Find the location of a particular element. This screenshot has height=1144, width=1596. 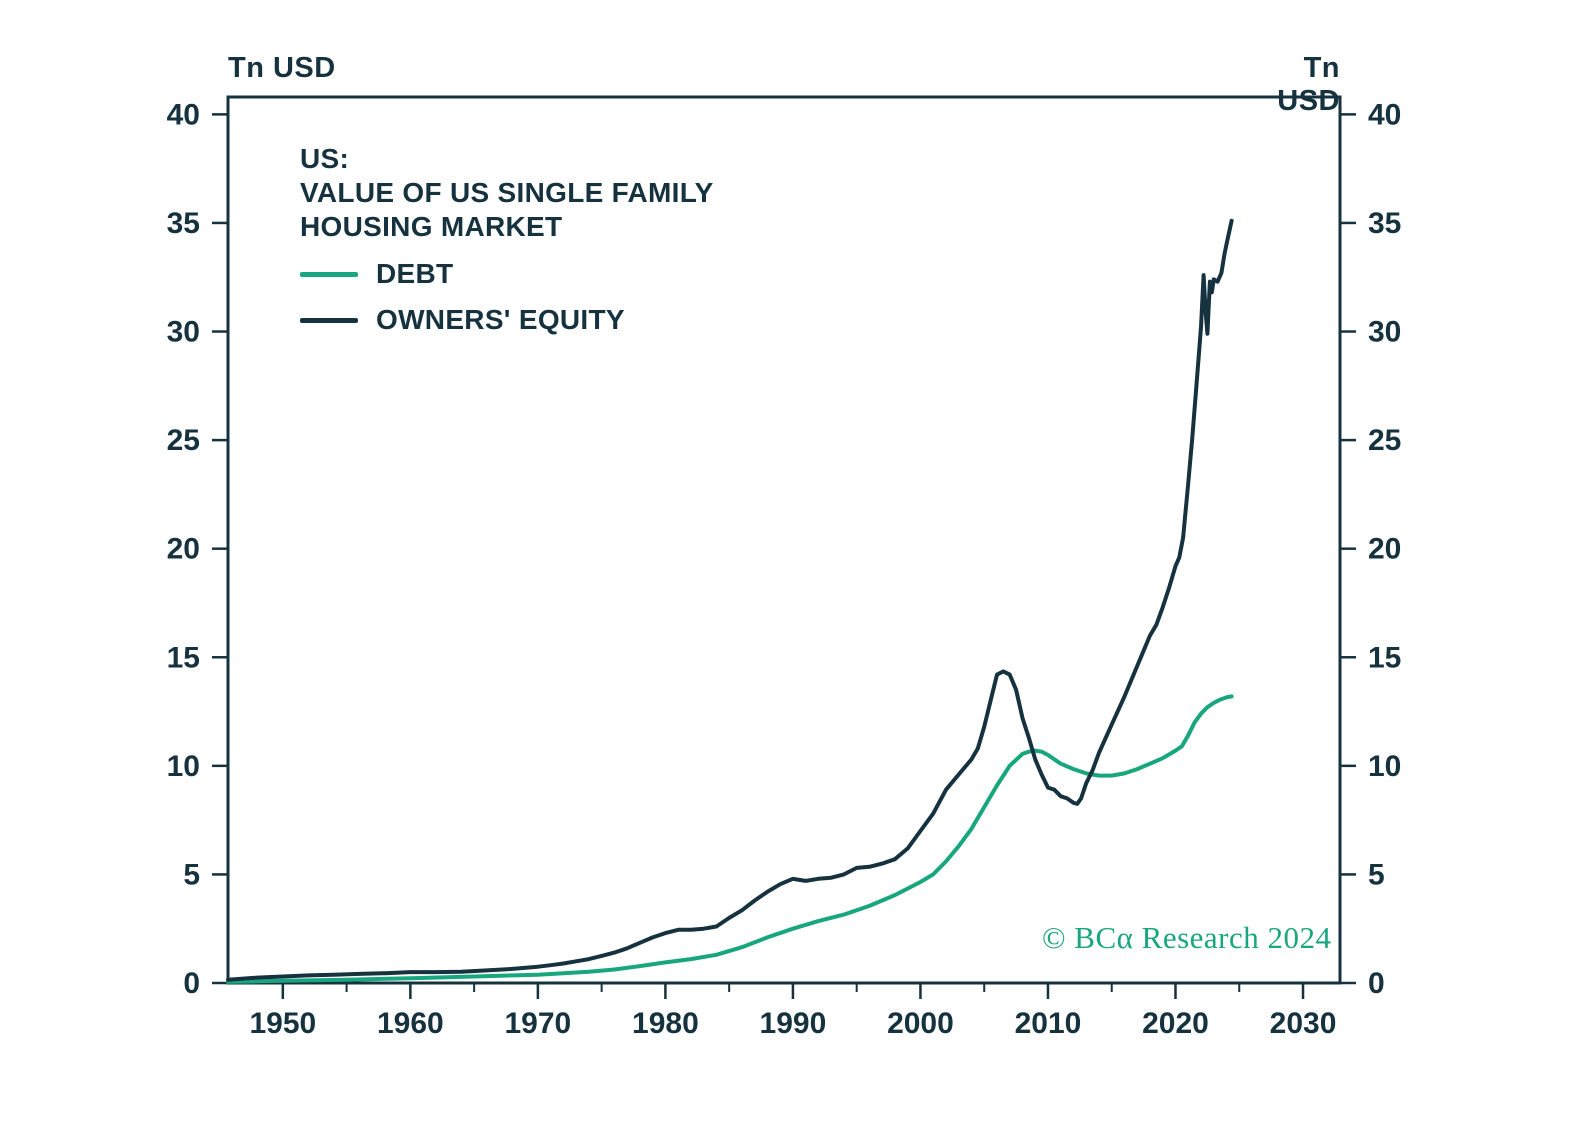

svg-text: 1980 is located at coordinates (665, 1023).